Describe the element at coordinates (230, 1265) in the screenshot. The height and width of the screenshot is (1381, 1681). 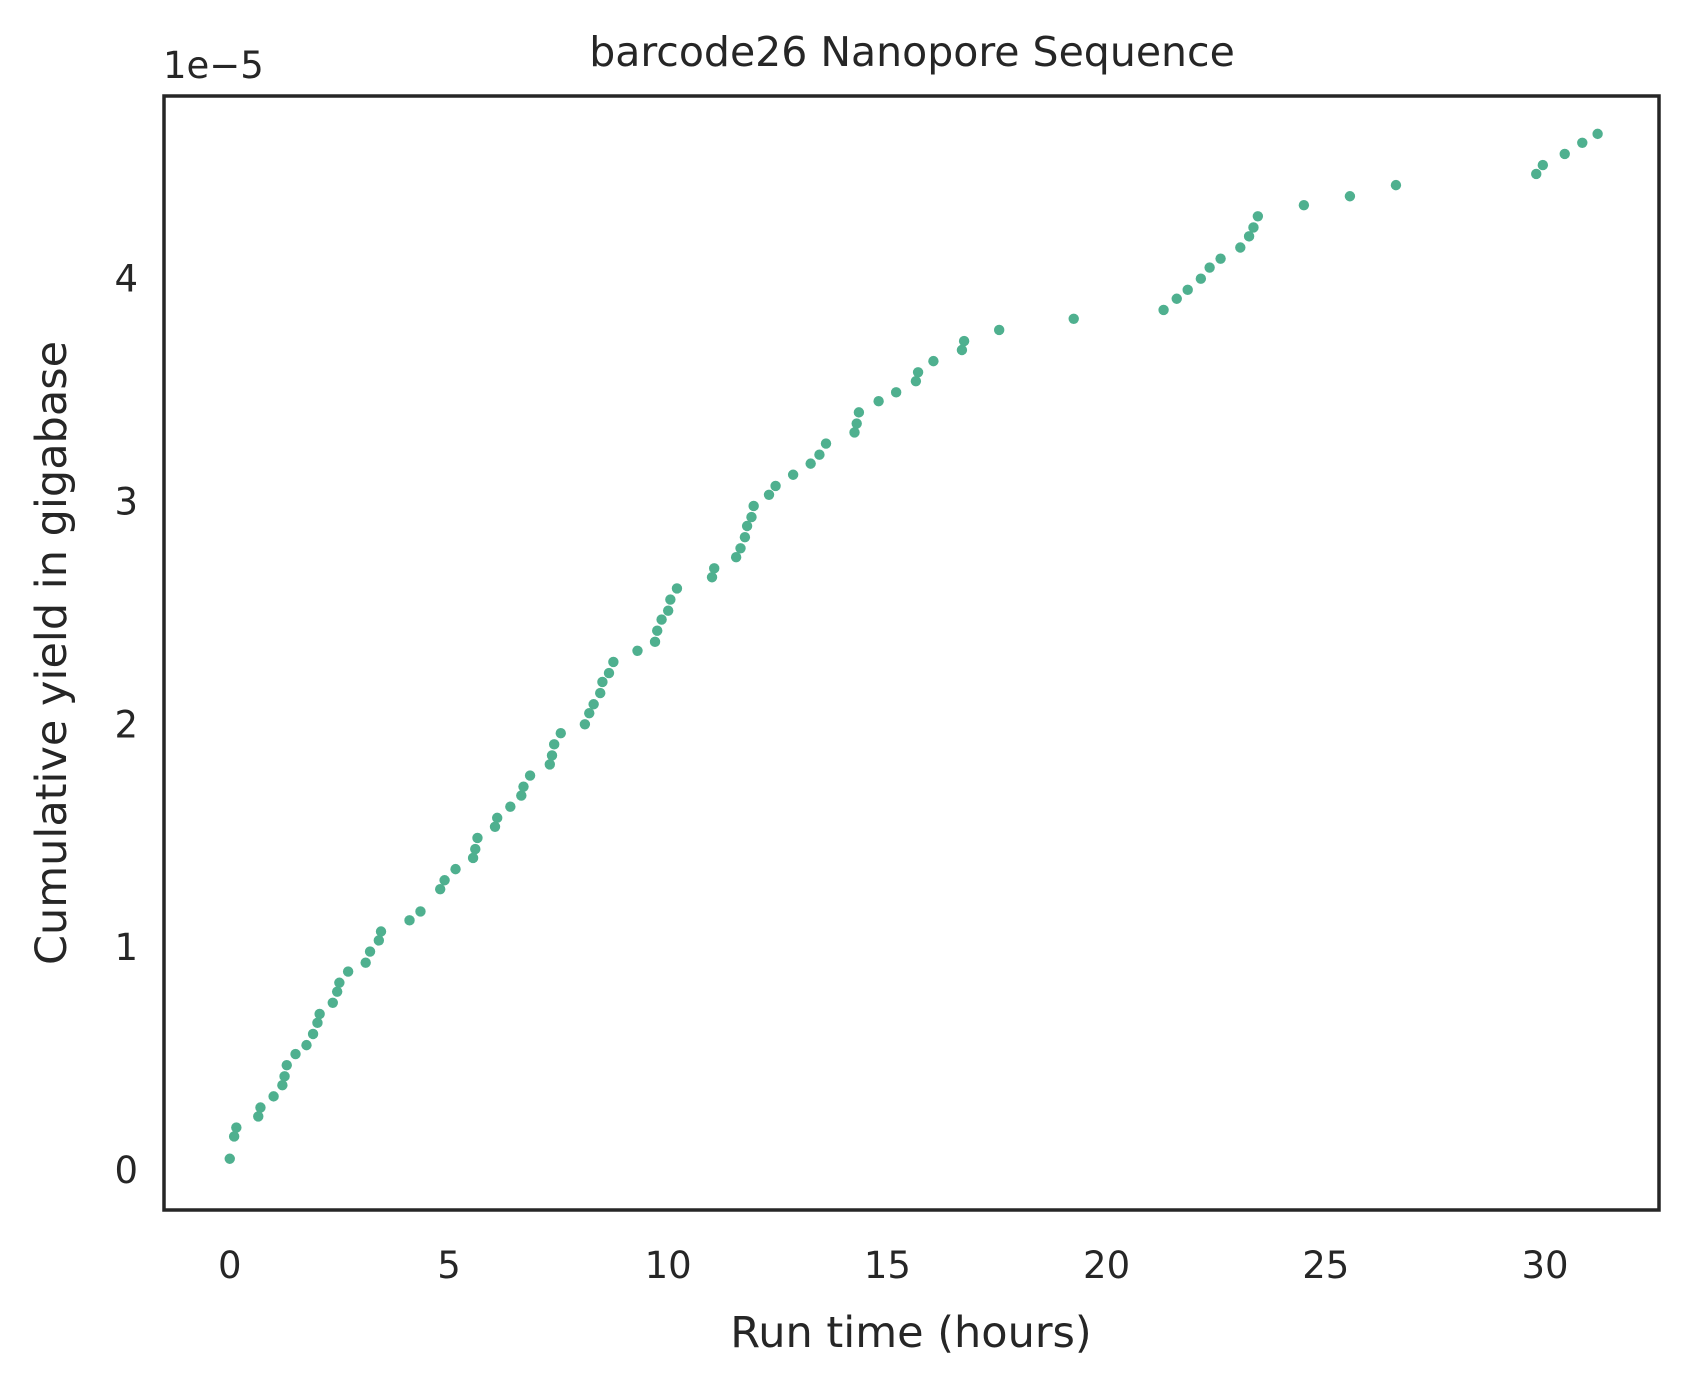
I see `x-tick-label: 0` at that location.